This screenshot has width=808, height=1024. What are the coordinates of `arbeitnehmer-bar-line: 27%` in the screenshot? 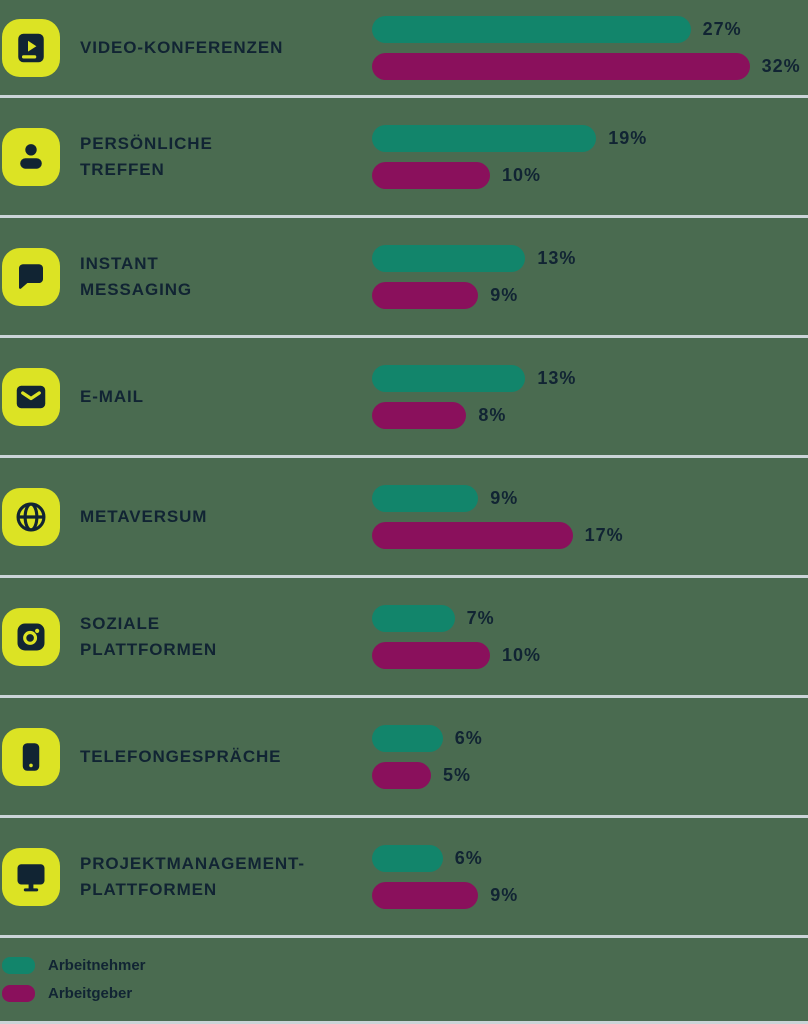 It's located at (590, 29).